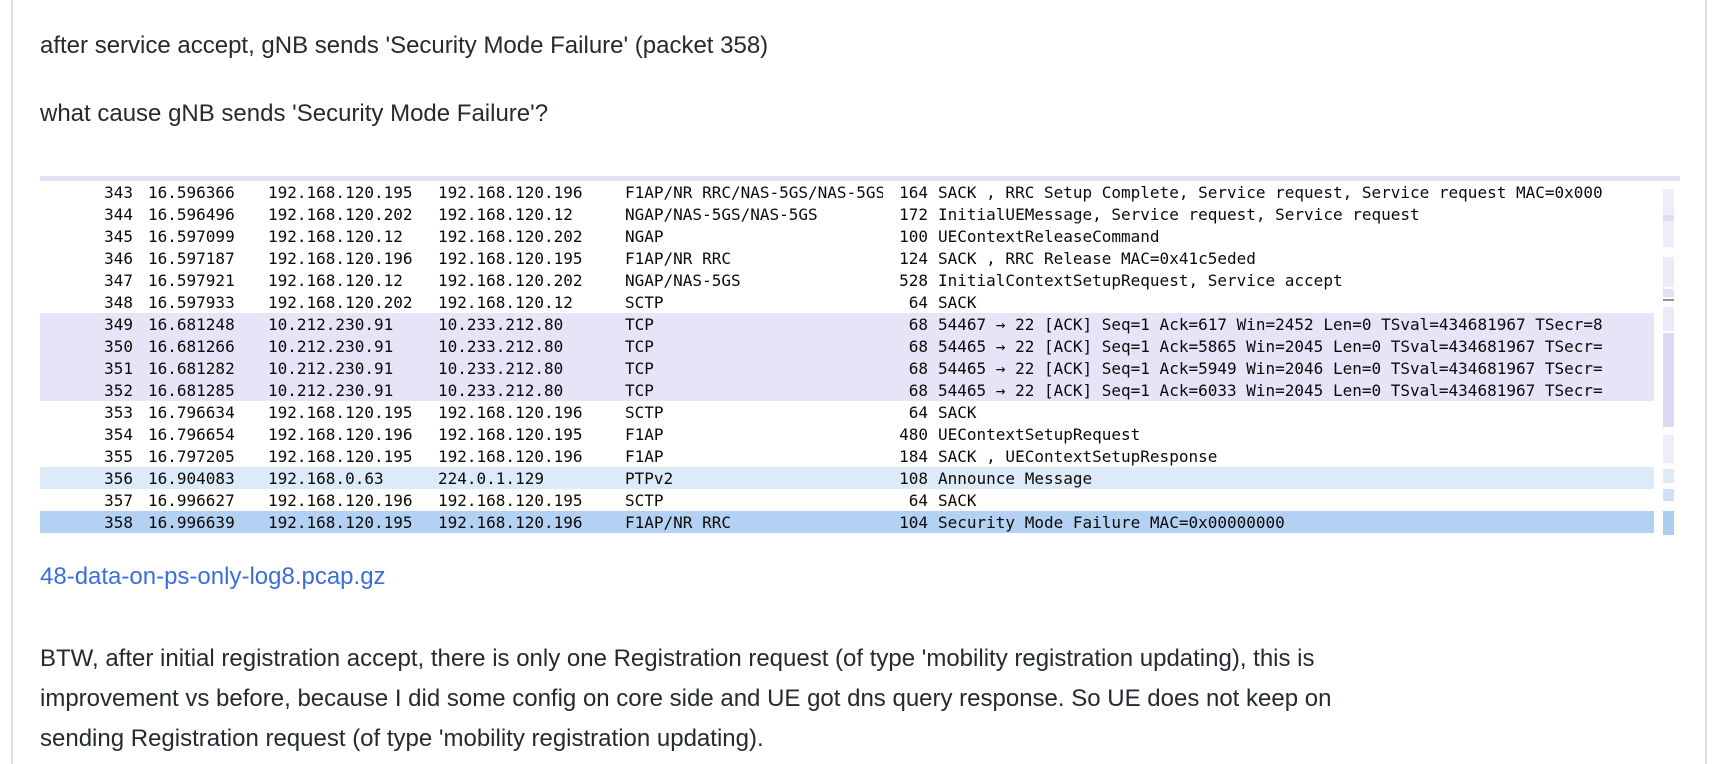  Describe the element at coordinates (191, 214) in the screenshot. I see `packet-cell-time: 16.596496` at that location.